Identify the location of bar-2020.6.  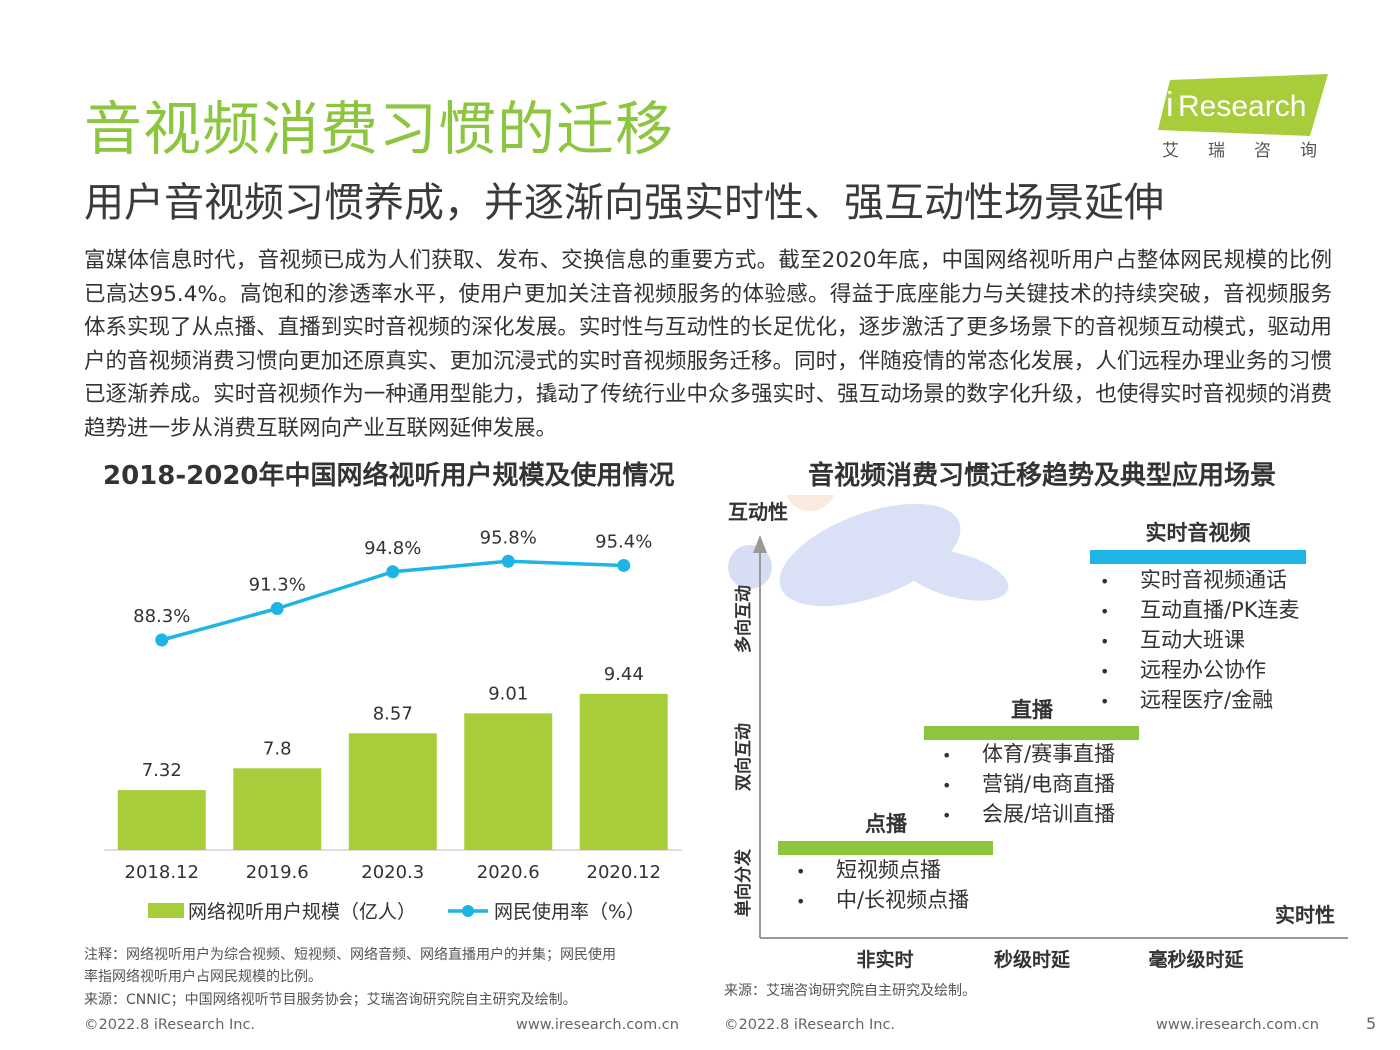
(508, 781).